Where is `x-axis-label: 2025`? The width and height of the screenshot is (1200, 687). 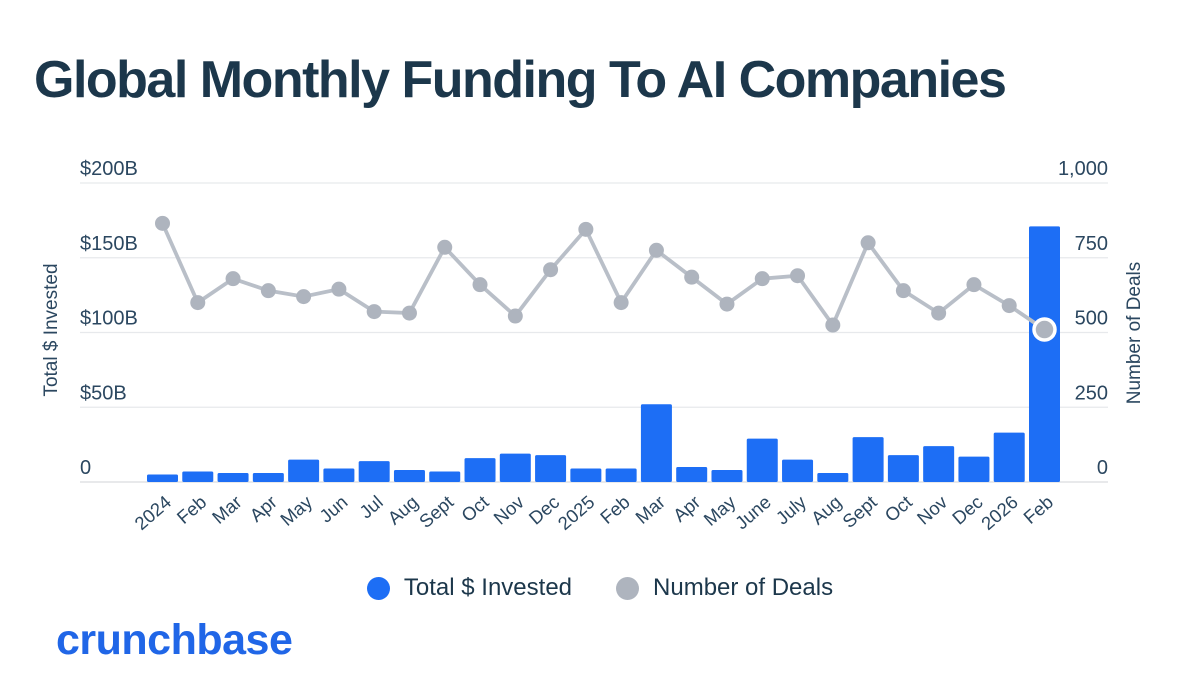 x-axis-label: 2025 is located at coordinates (576, 512).